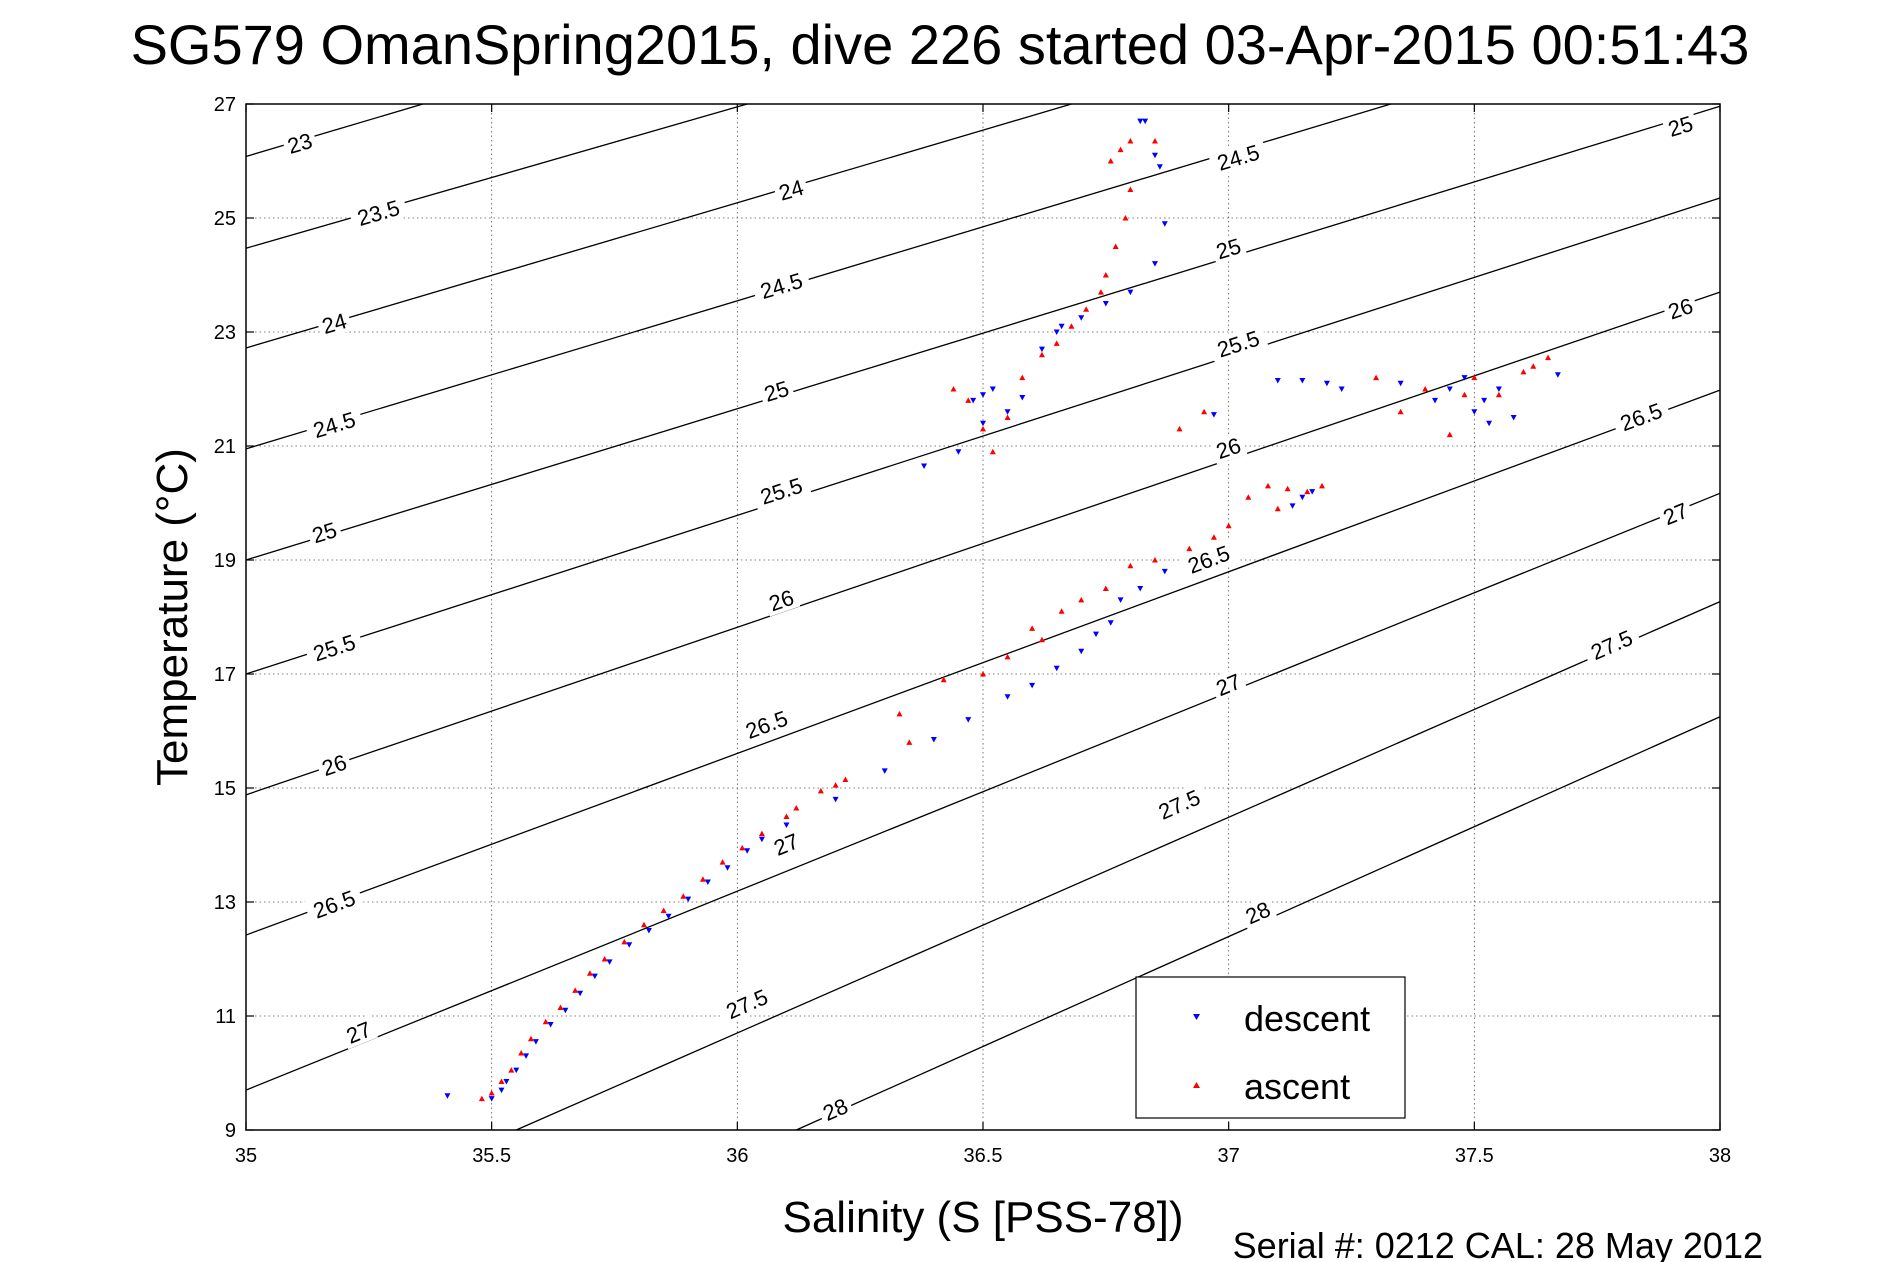  Describe the element at coordinates (225, 561) in the screenshot. I see `y-tick-label: 19` at that location.